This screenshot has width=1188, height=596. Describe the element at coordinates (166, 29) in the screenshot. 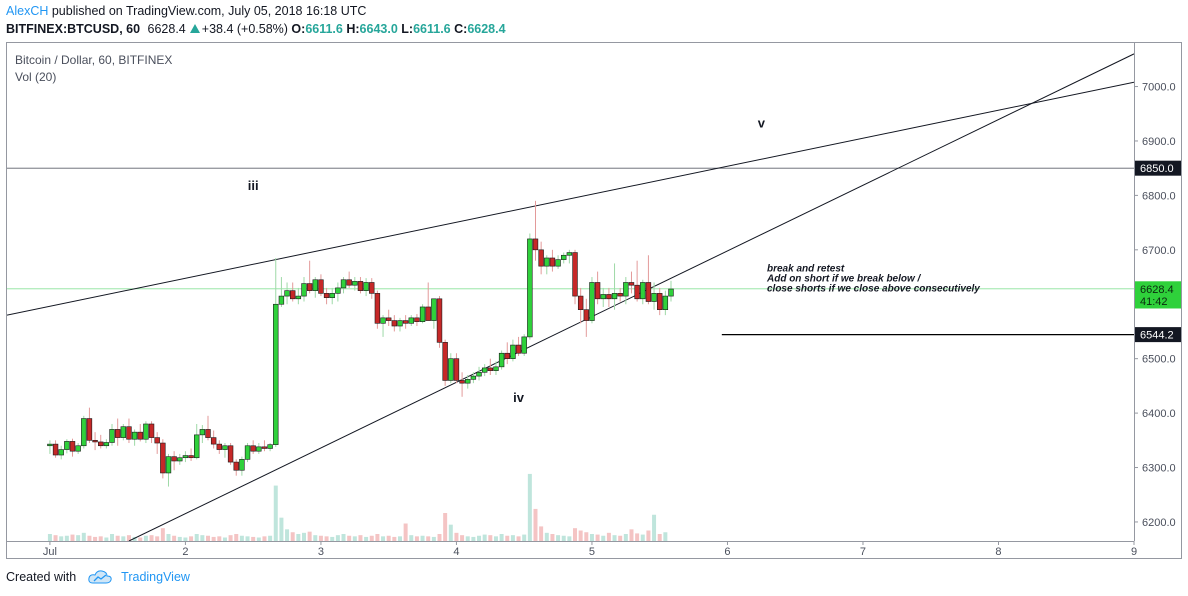

I see `last-price: 6628.4` at that location.